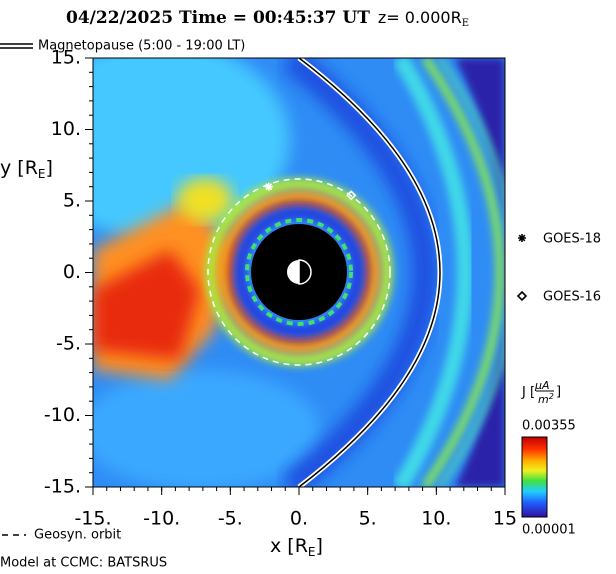  Describe the element at coordinates (72, 272) in the screenshot. I see `y-tick-label: 0.` at that location.